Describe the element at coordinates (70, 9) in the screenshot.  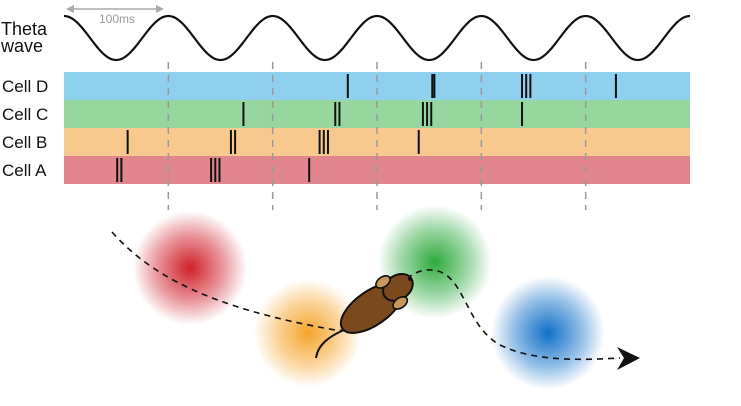
I see `scale-bar-arrow-left-icon` at that location.